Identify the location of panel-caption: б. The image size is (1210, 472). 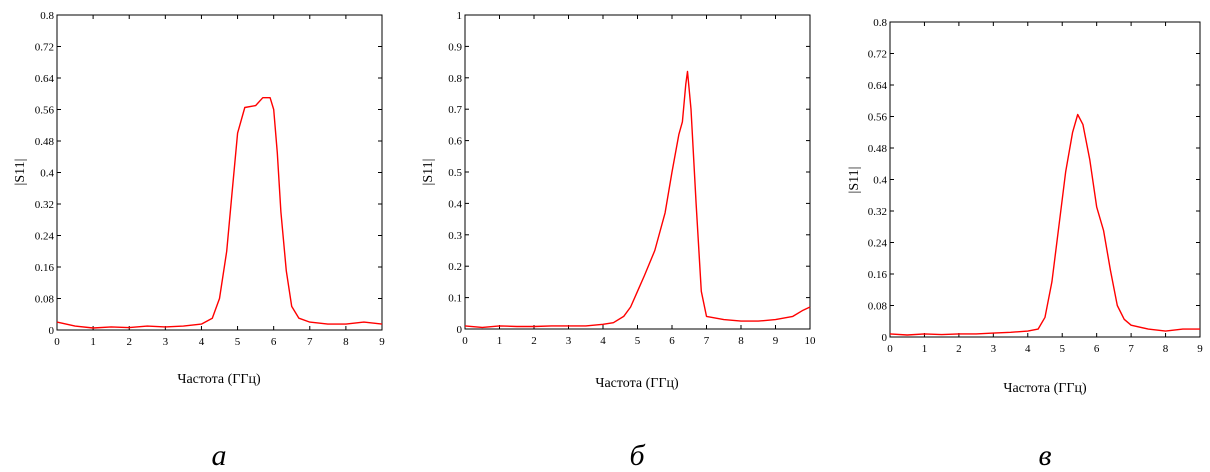
(637, 455).